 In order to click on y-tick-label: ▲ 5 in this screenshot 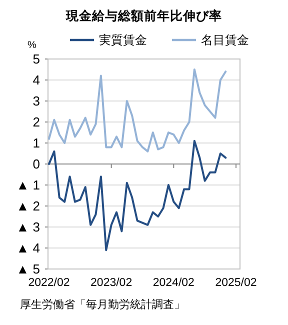, I will do `click(28, 269)`.